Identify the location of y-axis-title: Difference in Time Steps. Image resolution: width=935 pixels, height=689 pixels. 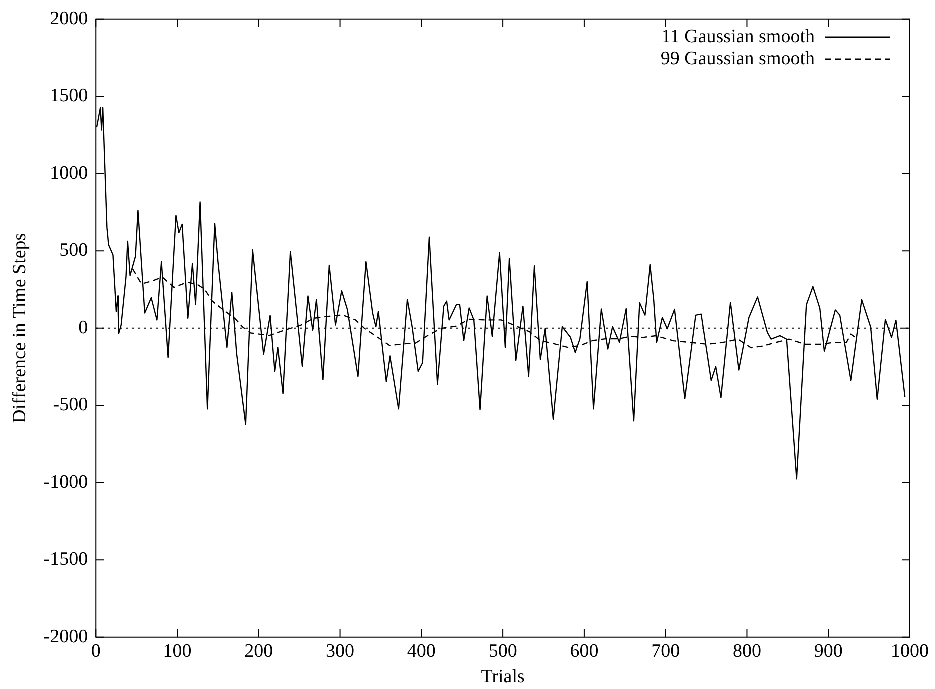
(19, 328).